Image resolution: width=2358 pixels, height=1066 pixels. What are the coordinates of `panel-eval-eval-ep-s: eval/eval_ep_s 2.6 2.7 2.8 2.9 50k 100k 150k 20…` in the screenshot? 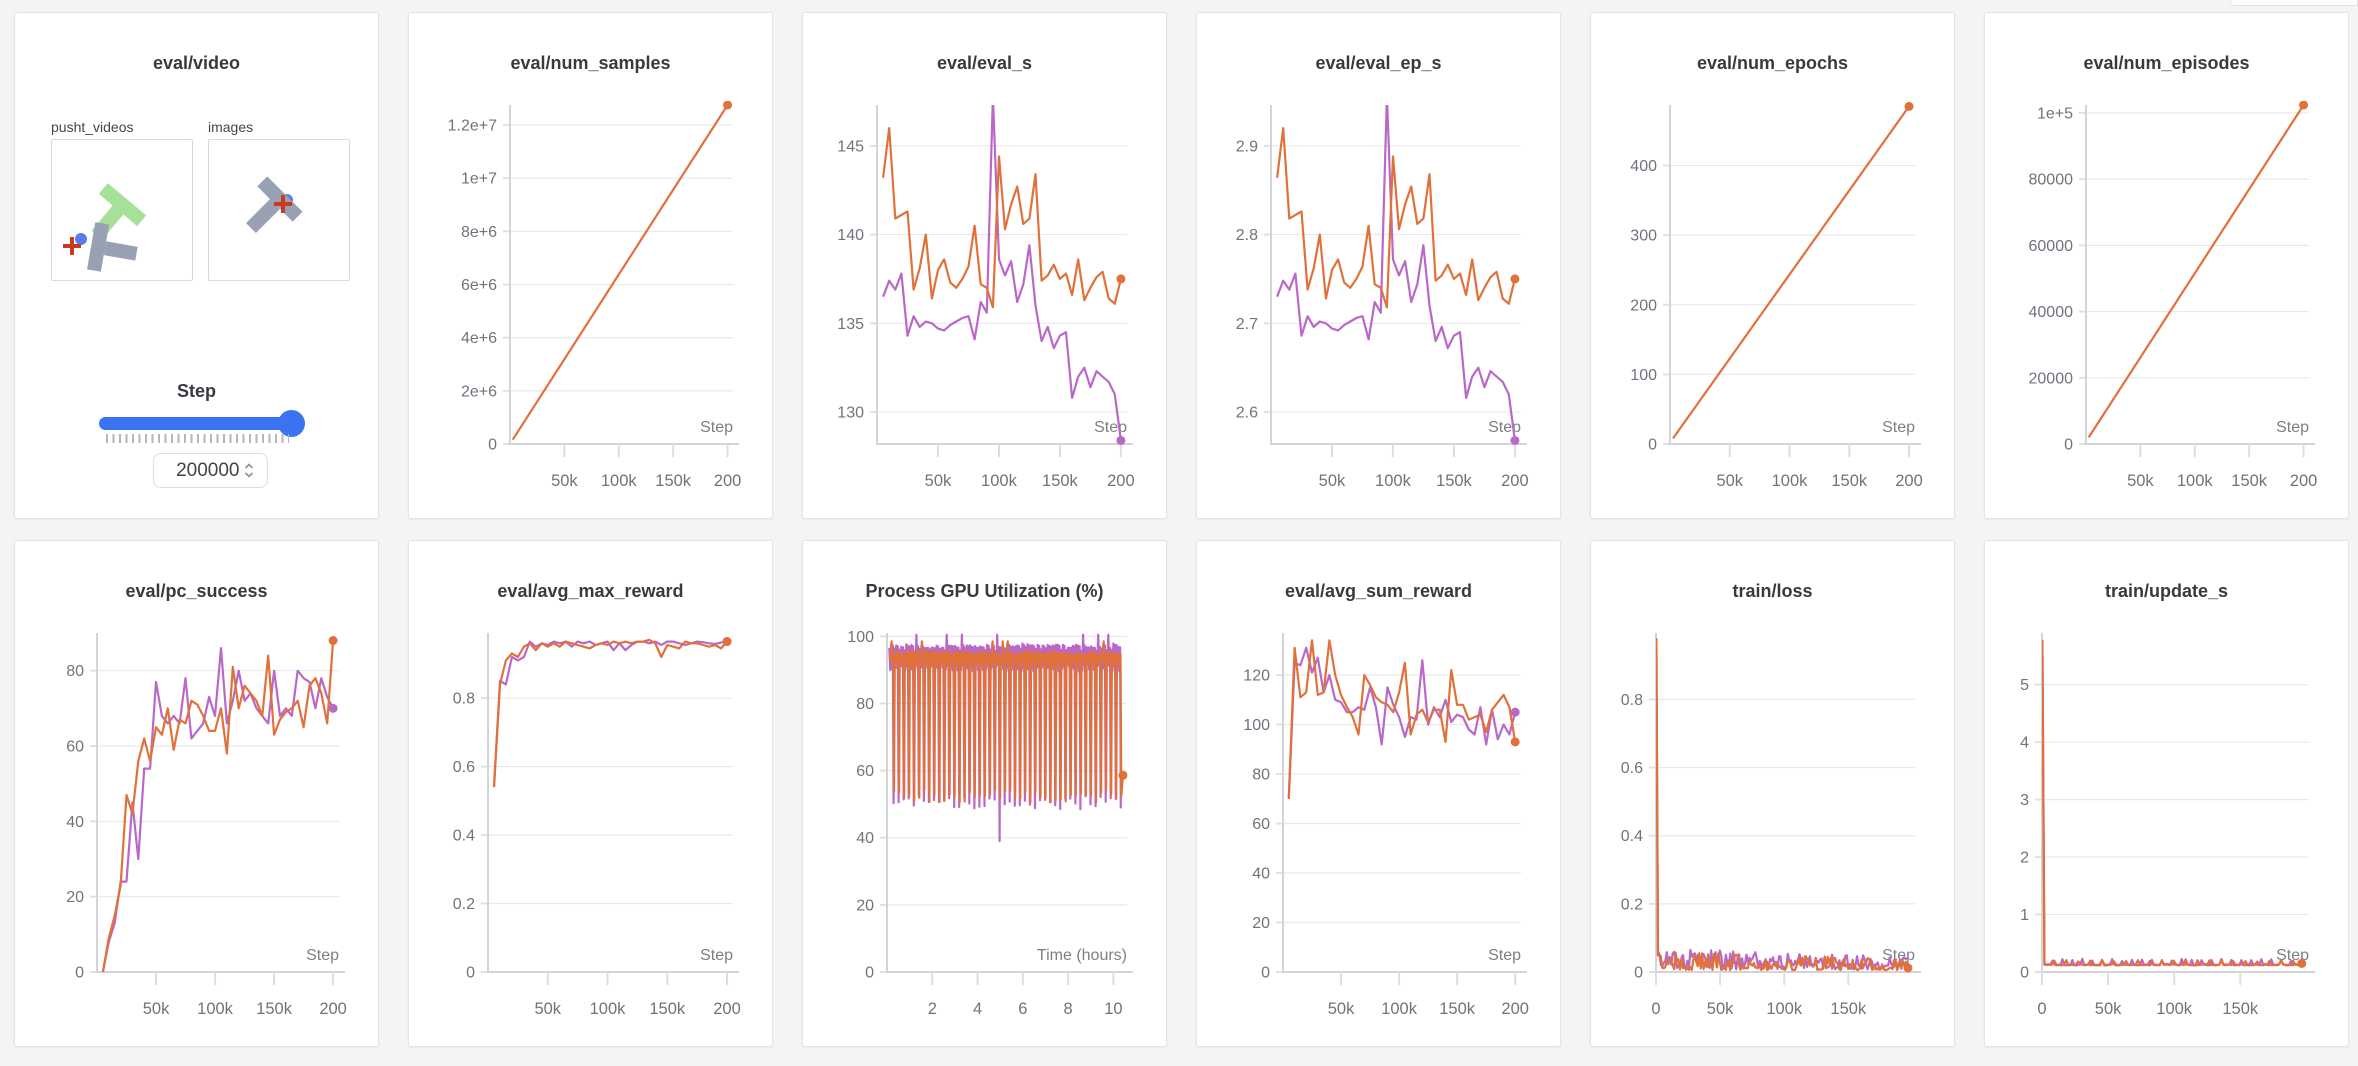 It's located at (1378, 265).